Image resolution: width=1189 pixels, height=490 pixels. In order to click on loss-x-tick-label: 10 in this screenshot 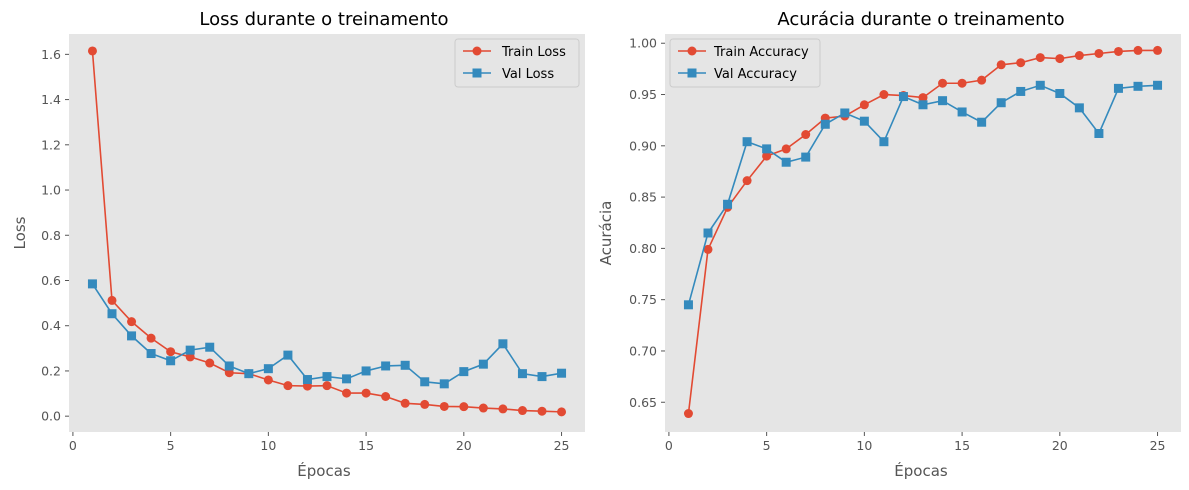, I will do `click(268, 445)`.